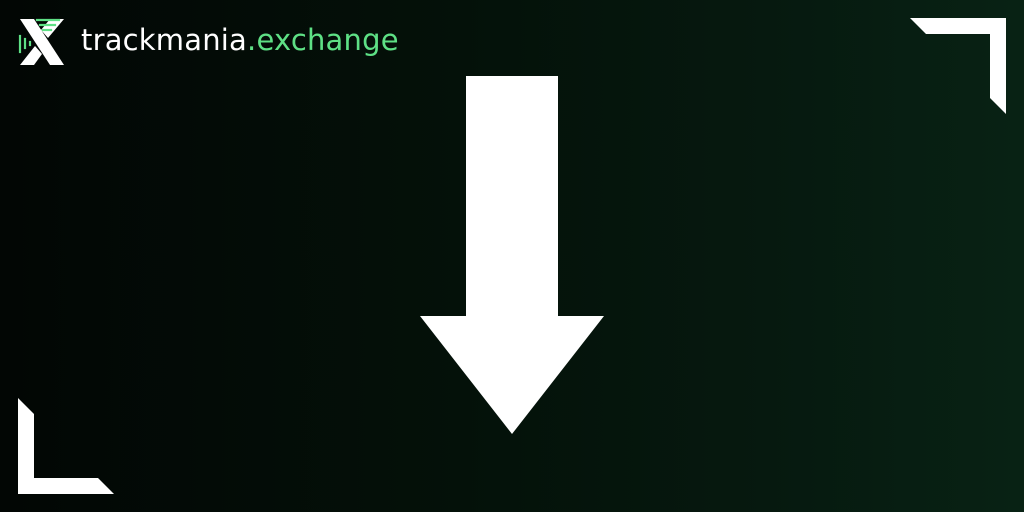 This screenshot has height=512, width=1024. I want to click on site-name: trackmania.exchange, so click(240, 40).